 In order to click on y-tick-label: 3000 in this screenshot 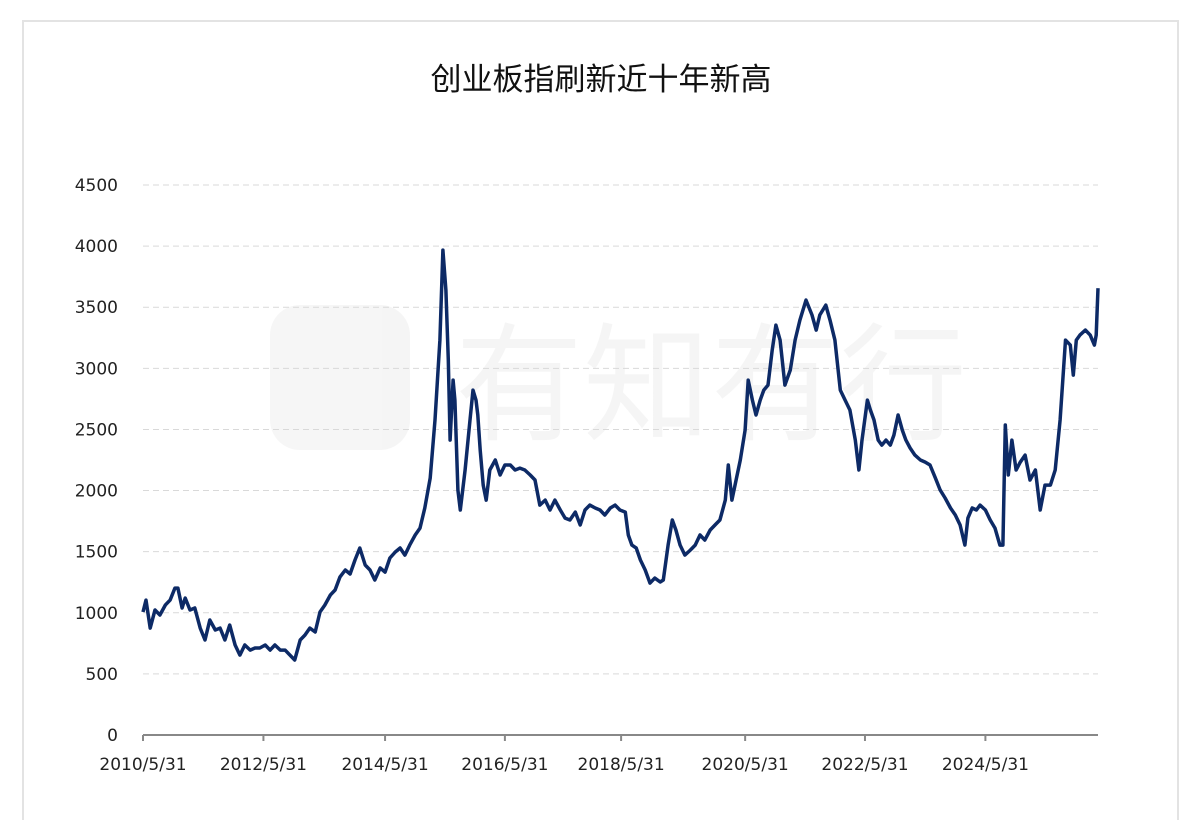, I will do `click(96, 369)`.